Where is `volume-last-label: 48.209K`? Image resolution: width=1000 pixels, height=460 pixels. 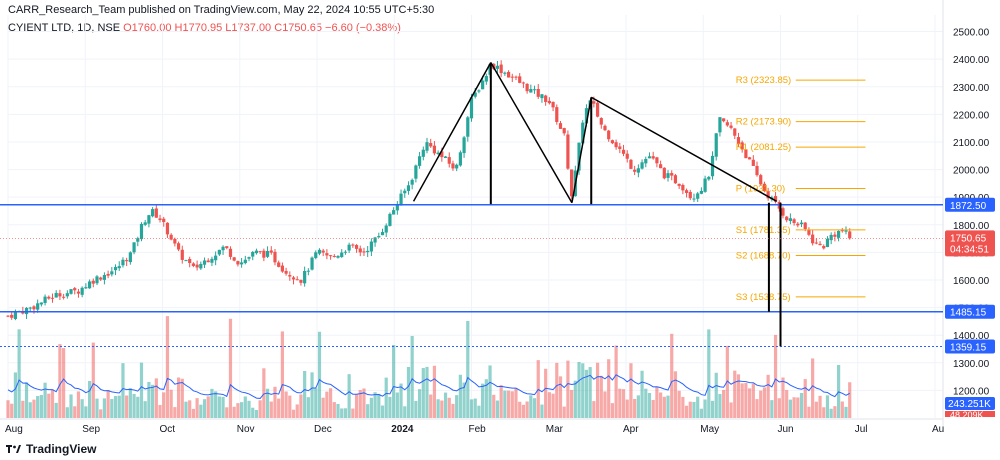 volume-last-label: 48.209K is located at coordinates (967, 415).